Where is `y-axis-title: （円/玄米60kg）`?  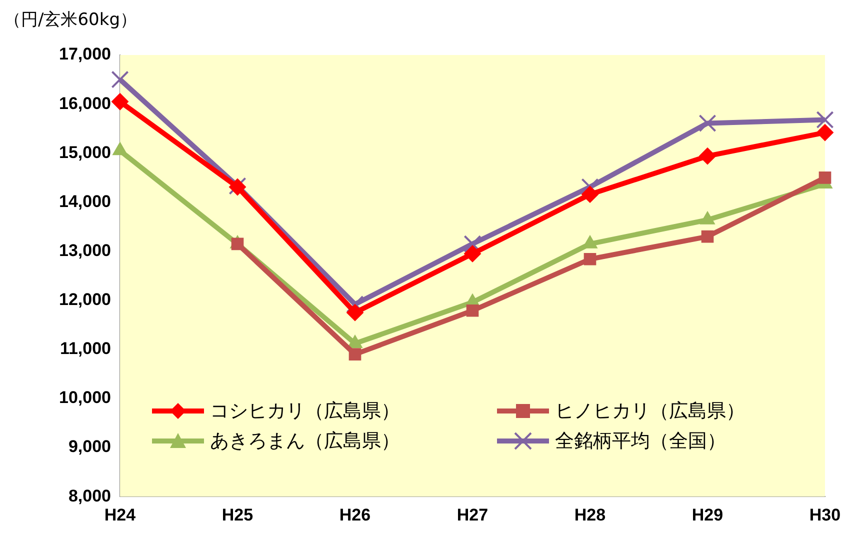
y-axis-title: （円/玄米60kg） is located at coordinates (70, 20).